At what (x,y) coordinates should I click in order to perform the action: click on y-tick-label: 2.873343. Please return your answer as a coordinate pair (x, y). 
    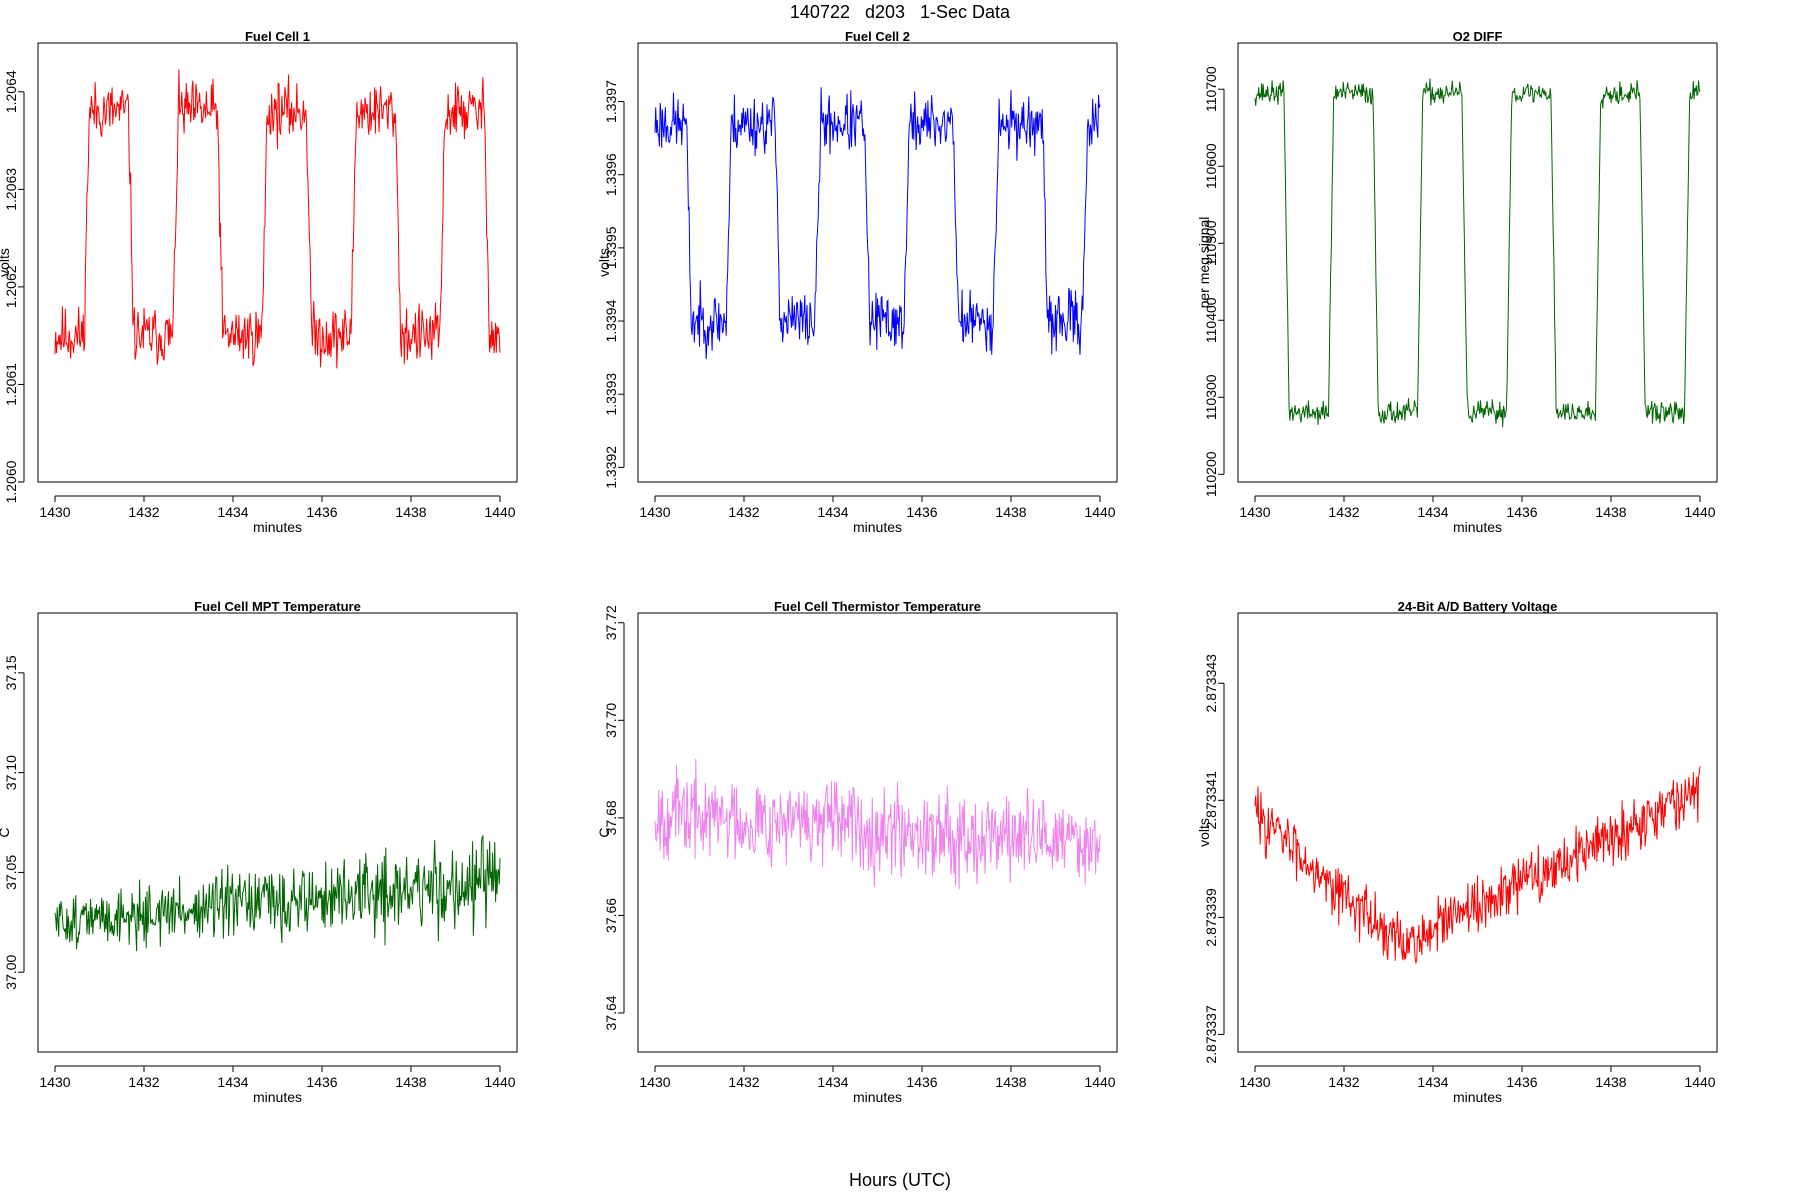
    Looking at the image, I should click on (1211, 683).